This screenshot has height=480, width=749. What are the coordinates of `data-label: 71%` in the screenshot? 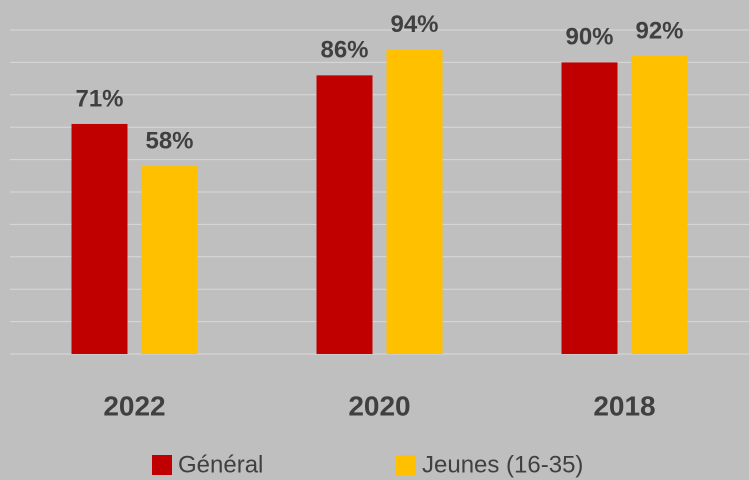 It's located at (99, 98).